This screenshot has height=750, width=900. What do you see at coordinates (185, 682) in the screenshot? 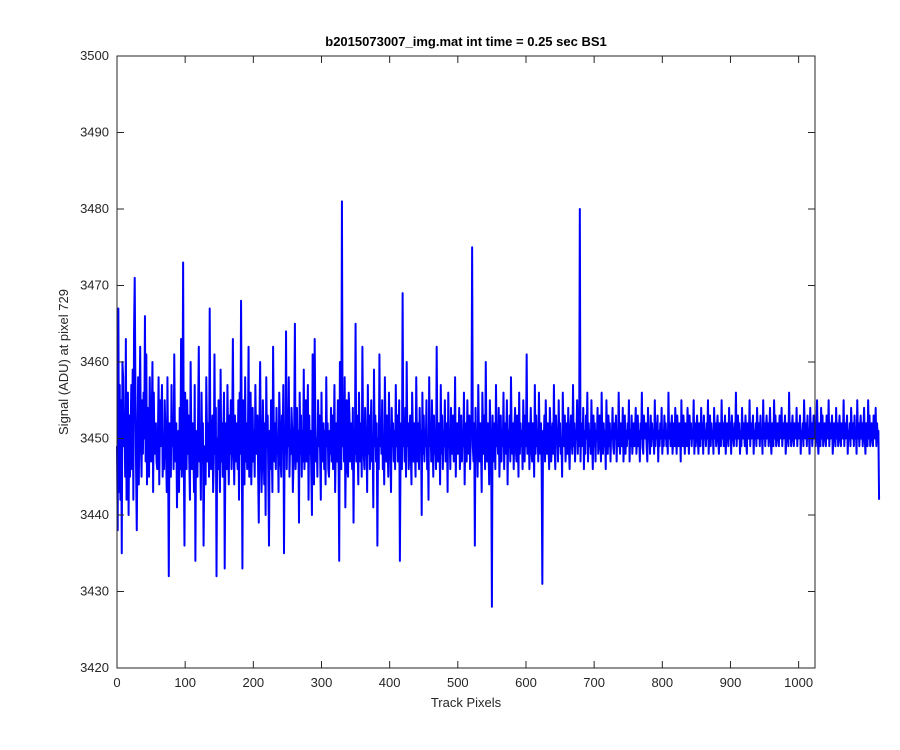
I see `x-tick-label: 100` at bounding box center [185, 682].